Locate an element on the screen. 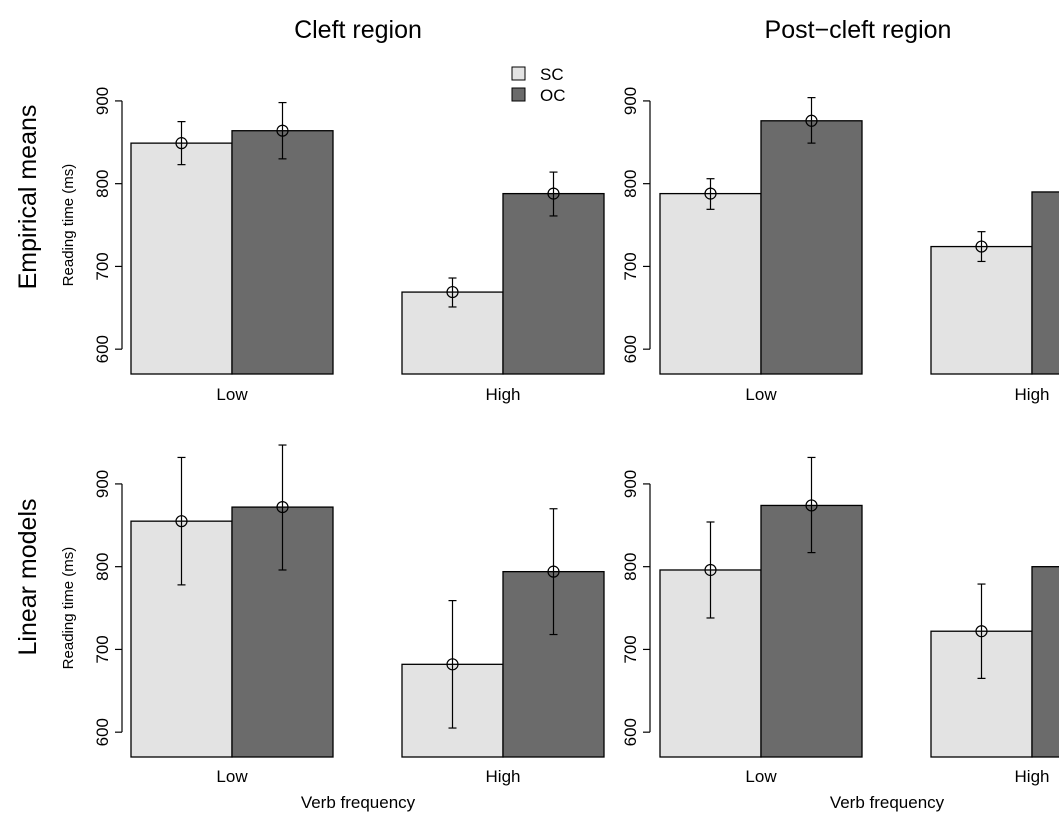  legend-label-sc: SC is located at coordinates (552, 74).